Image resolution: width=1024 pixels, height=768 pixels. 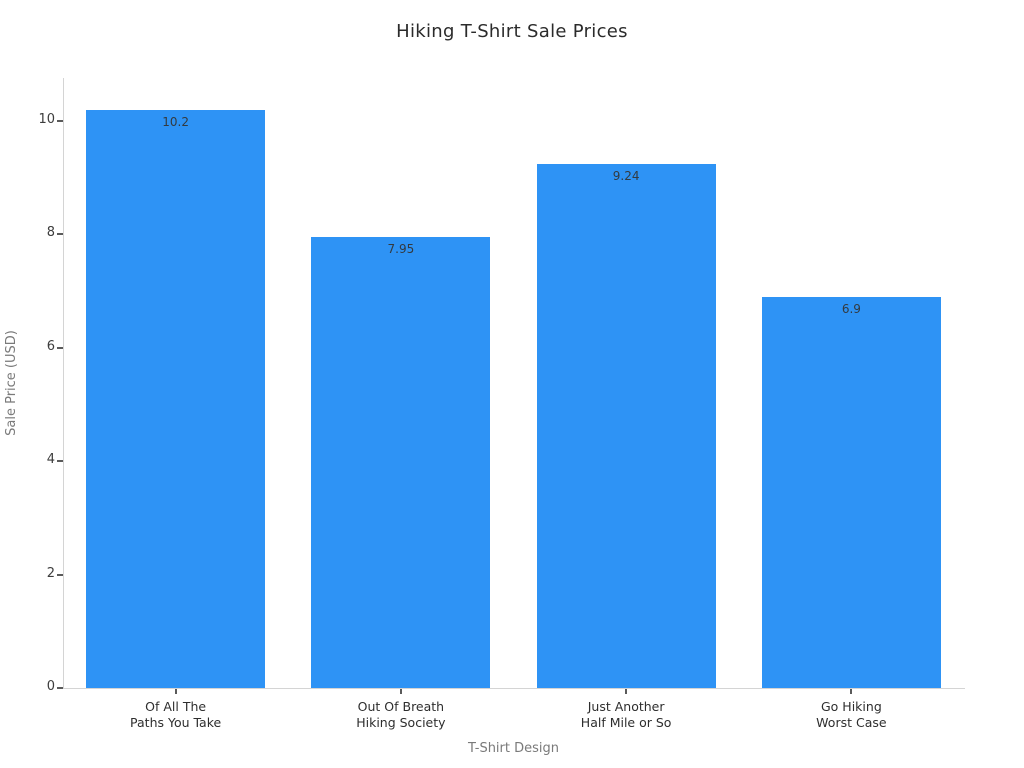 I want to click on y-tick-label: 6, so click(x=50, y=346).